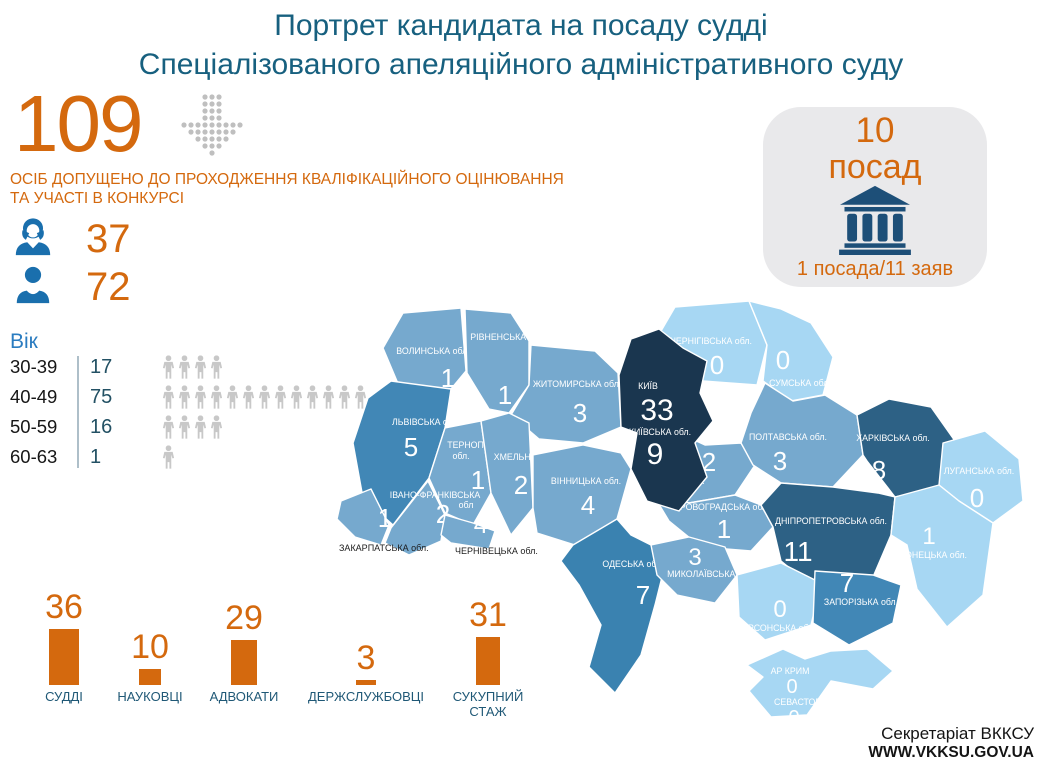  I want to click on bar-group-civil-servants: 3 ДЕРЖСЛУЖБОВЦІ, so click(366, 644).